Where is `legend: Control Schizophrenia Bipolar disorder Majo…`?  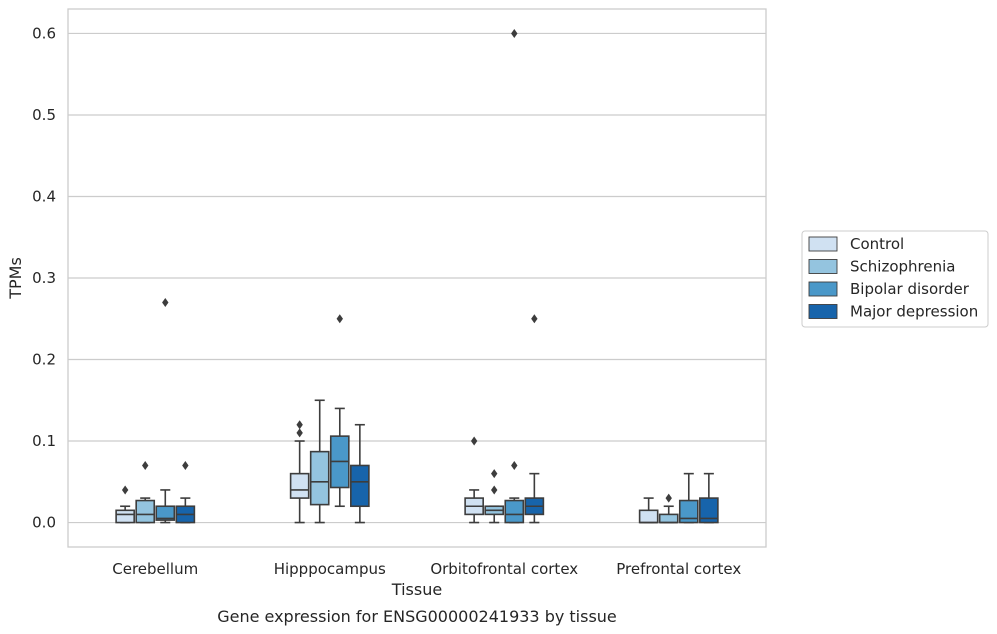 legend: Control Schizophrenia Bipolar disorder Majo… is located at coordinates (895, 279).